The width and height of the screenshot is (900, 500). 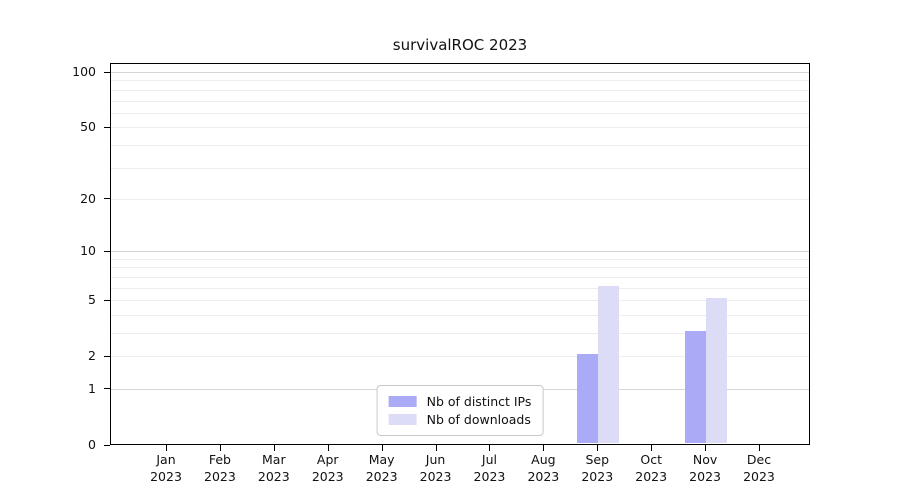 What do you see at coordinates (92, 388) in the screenshot?
I see `y-tick-label-1: 1` at bounding box center [92, 388].